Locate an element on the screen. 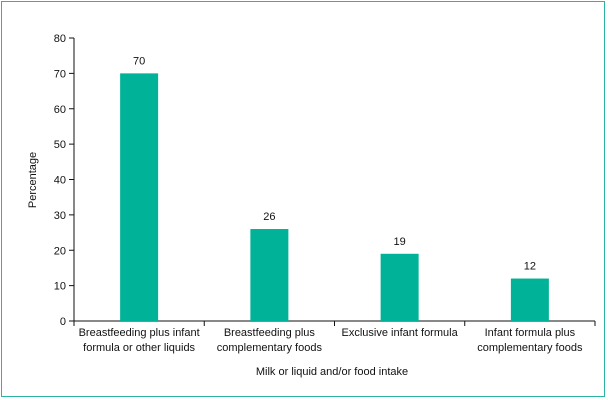 Image resolution: width=608 pixels, height=400 pixels. y-tick-label: 50 is located at coordinates (60, 145).